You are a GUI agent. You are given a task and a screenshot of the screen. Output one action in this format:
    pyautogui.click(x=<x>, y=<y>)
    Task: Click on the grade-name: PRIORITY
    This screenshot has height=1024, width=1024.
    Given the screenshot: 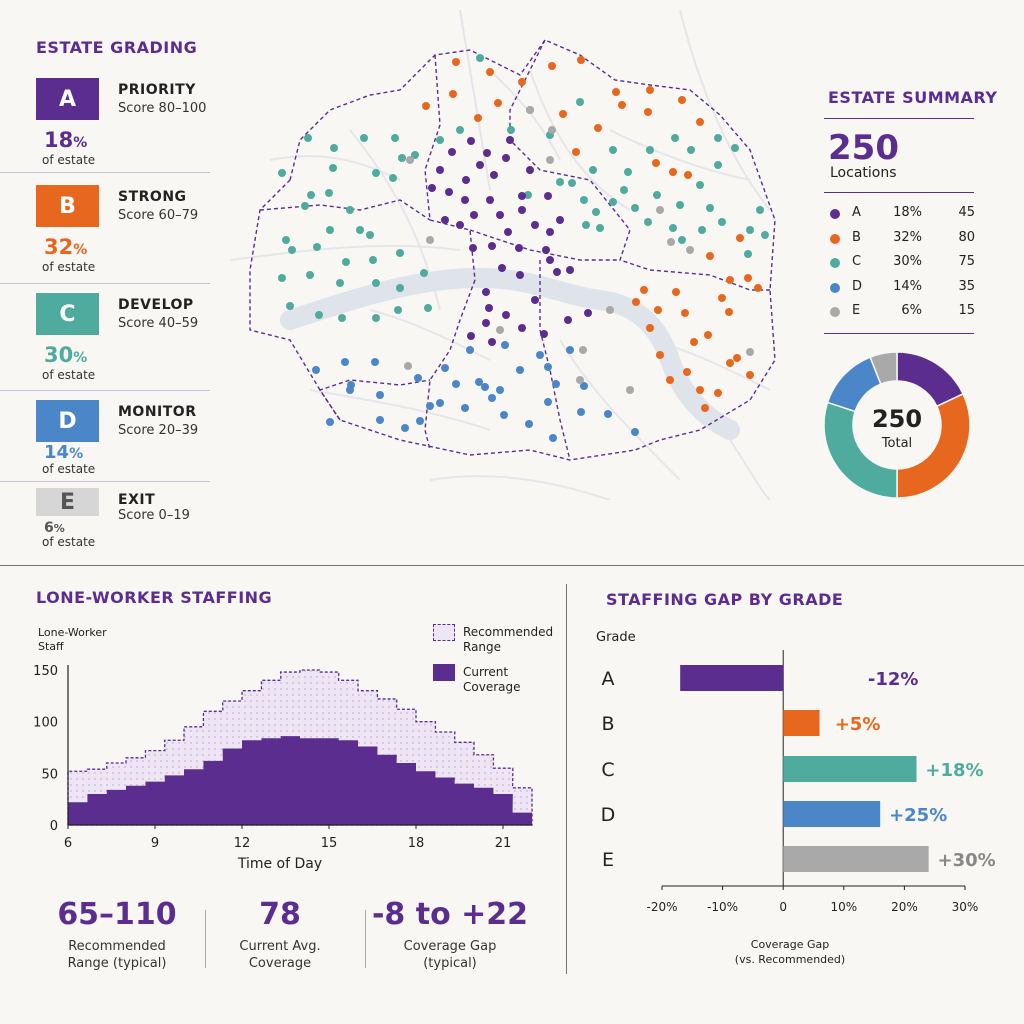 What is the action you would take?
    pyautogui.click(x=157, y=90)
    